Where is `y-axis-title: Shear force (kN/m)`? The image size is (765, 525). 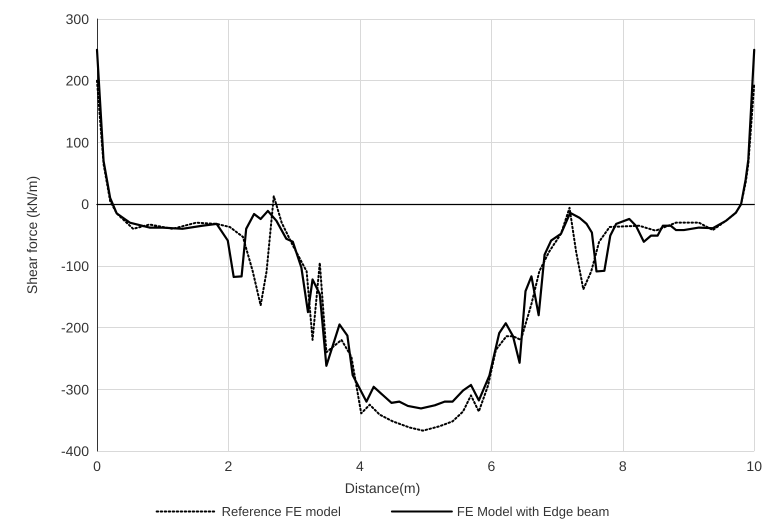 y-axis-title: Shear force (kN/m) is located at coordinates (32, 235).